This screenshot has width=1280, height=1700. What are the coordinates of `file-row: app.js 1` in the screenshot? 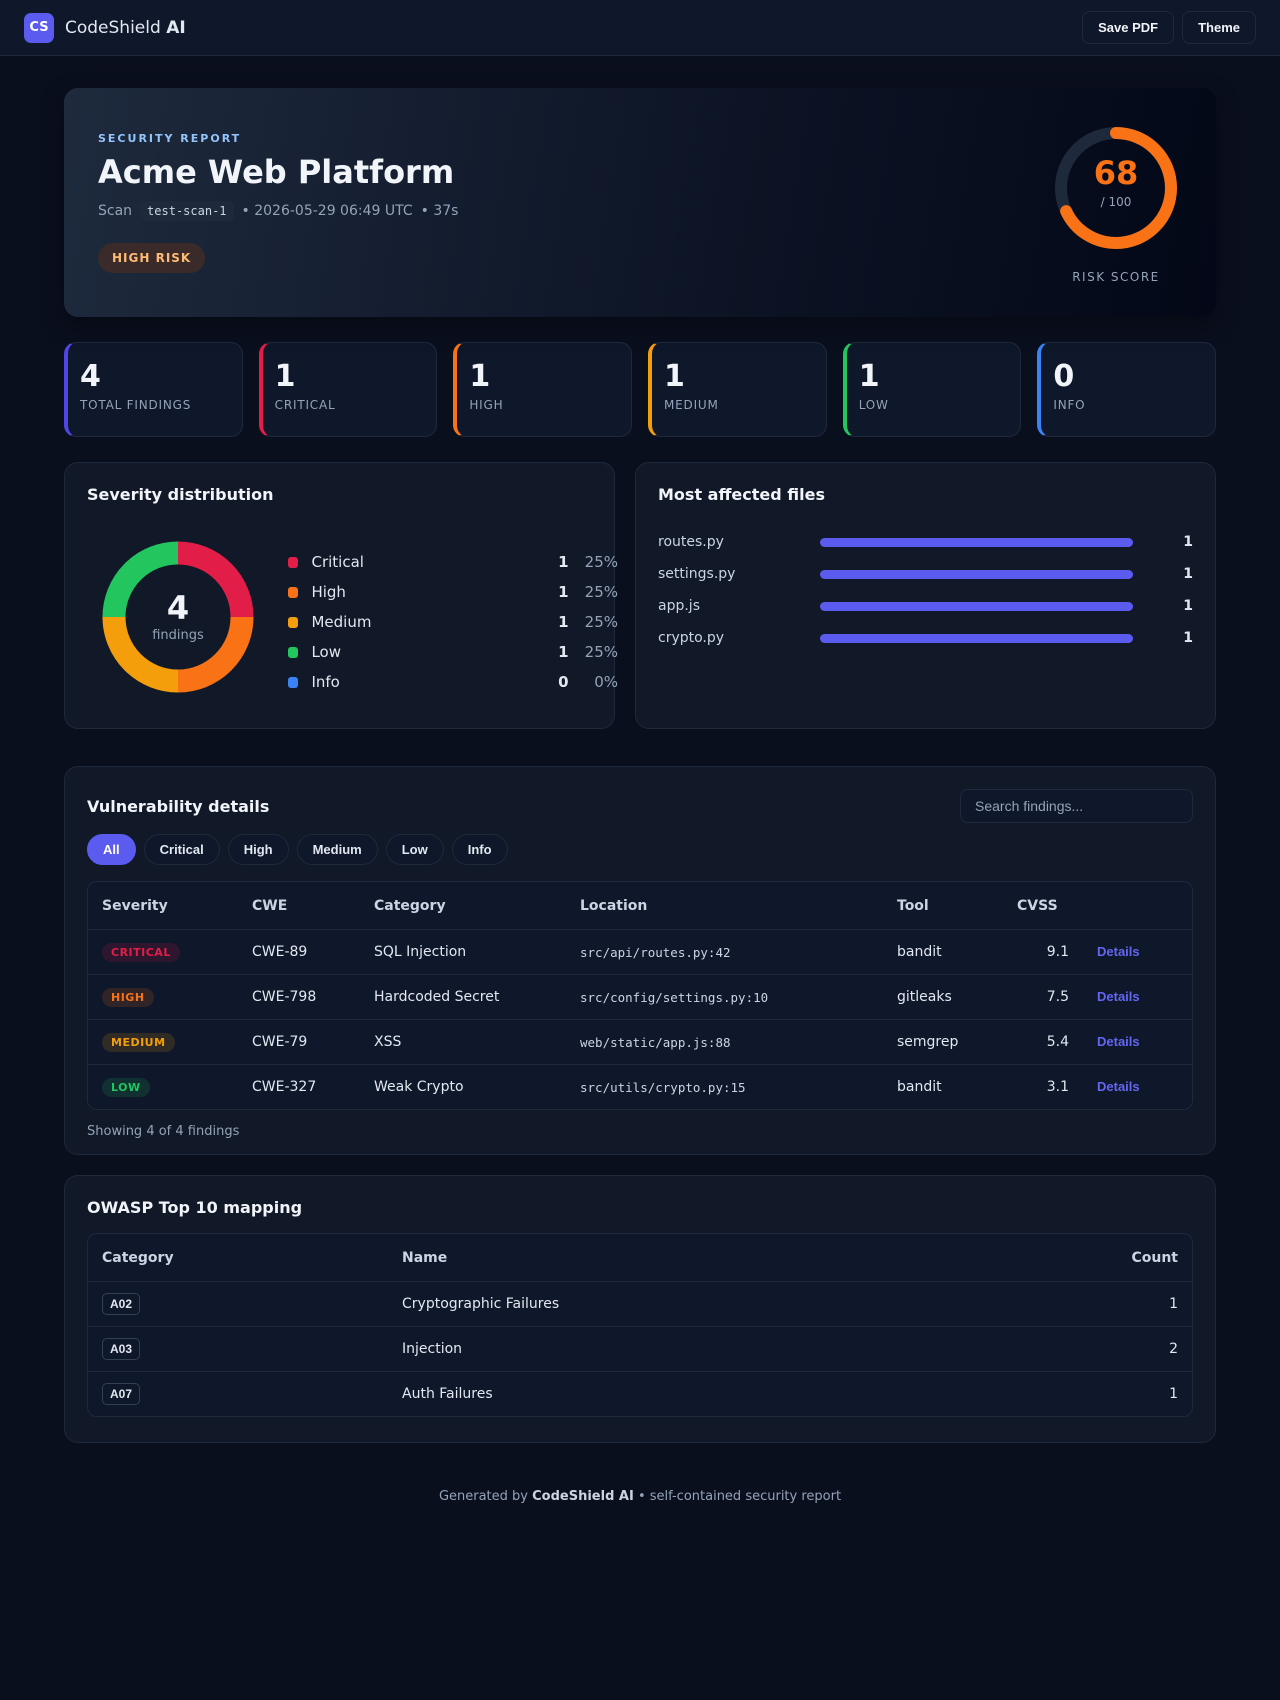 It's located at (925, 606).